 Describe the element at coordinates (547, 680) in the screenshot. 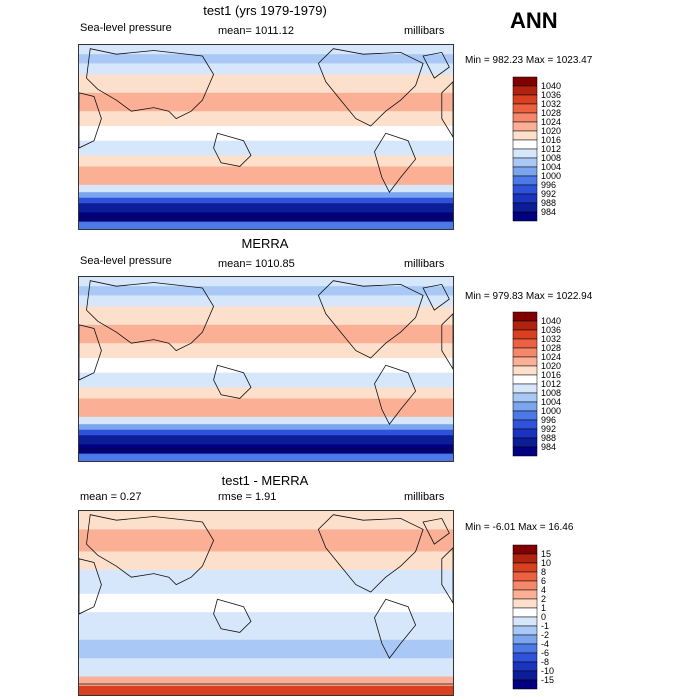

I see `colorbar-tick-label: -15` at that location.